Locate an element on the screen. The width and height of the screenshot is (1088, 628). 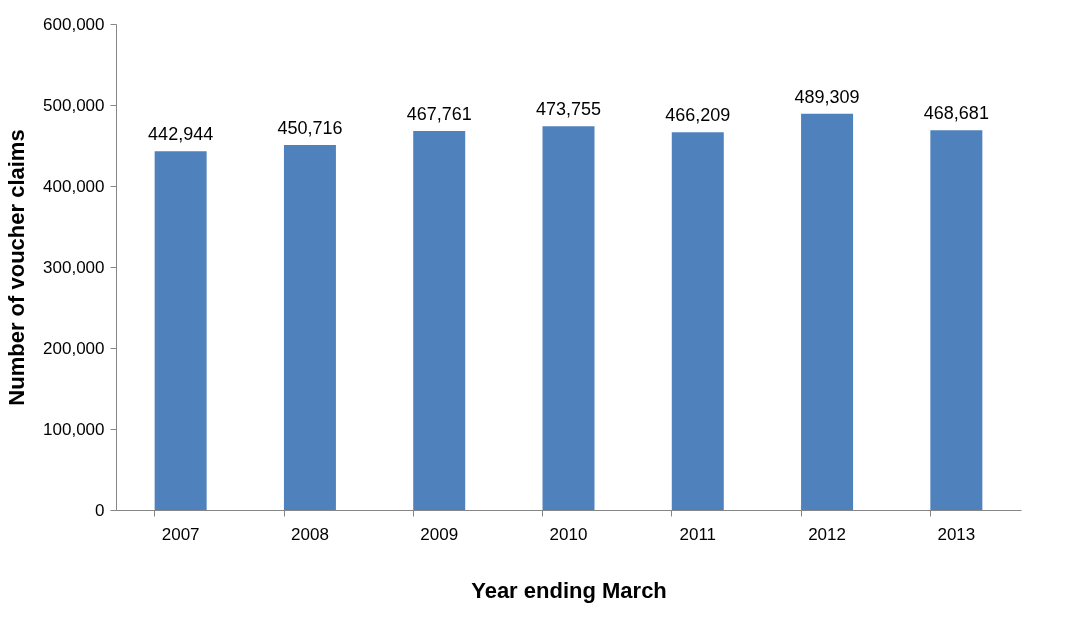
data-label: 489,309 is located at coordinates (827, 96).